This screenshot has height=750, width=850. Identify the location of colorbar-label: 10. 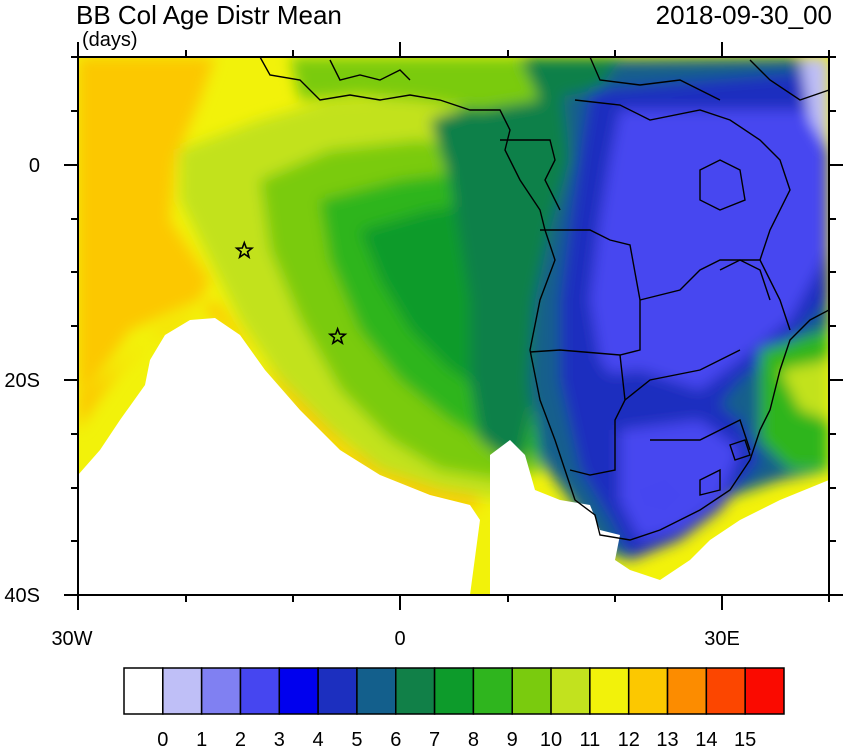
(551, 739).